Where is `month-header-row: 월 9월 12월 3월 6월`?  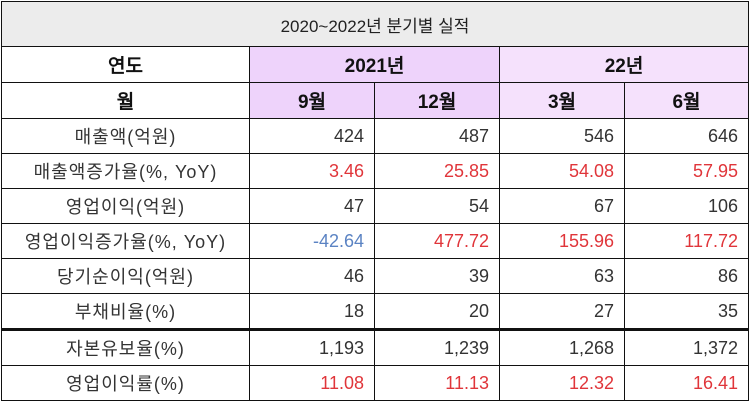
month-header-row: 월 9월 12월 3월 6월 is located at coordinates (375, 100).